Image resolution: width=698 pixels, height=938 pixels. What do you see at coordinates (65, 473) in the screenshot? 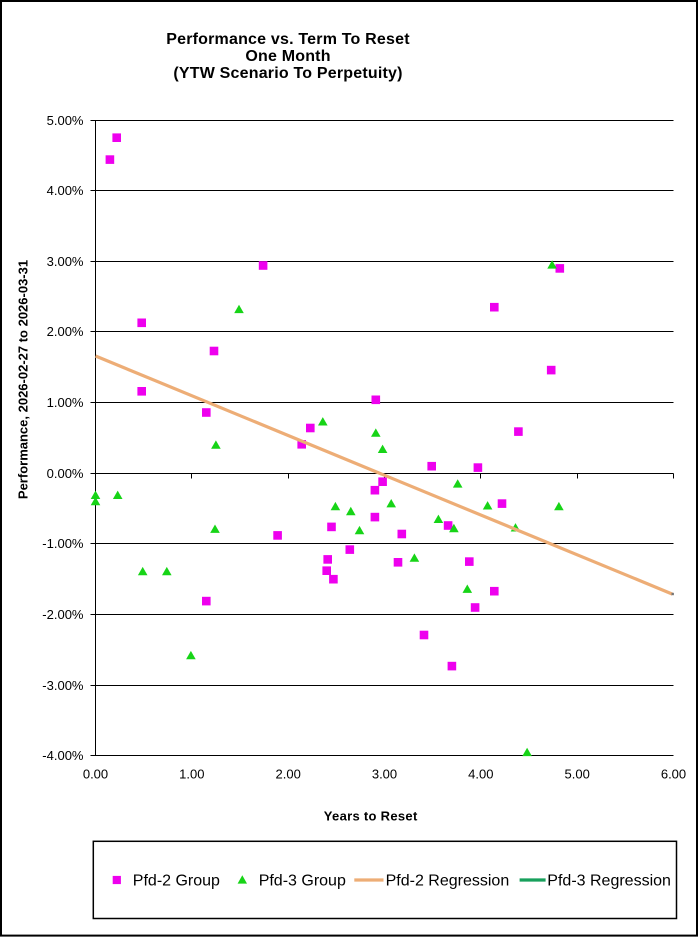
I see `svg-text: 0.00%` at bounding box center [65, 473].